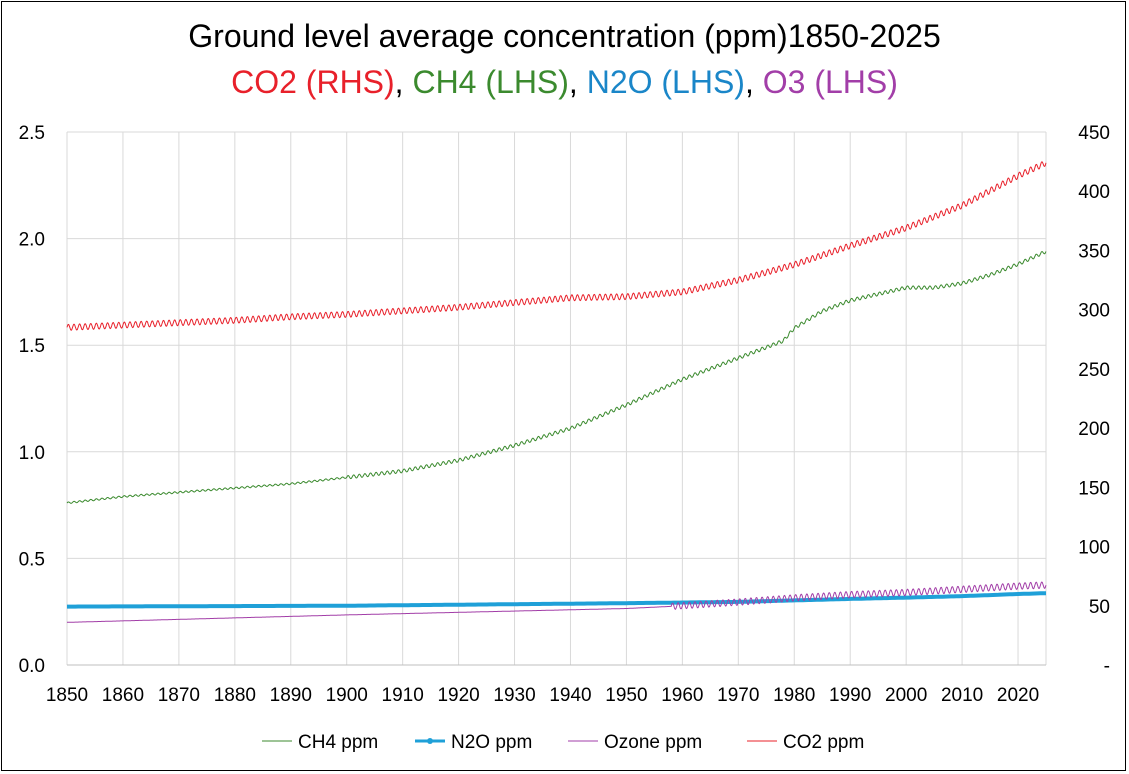  I want to click on legend-label: CO2 ppm, so click(823, 742).